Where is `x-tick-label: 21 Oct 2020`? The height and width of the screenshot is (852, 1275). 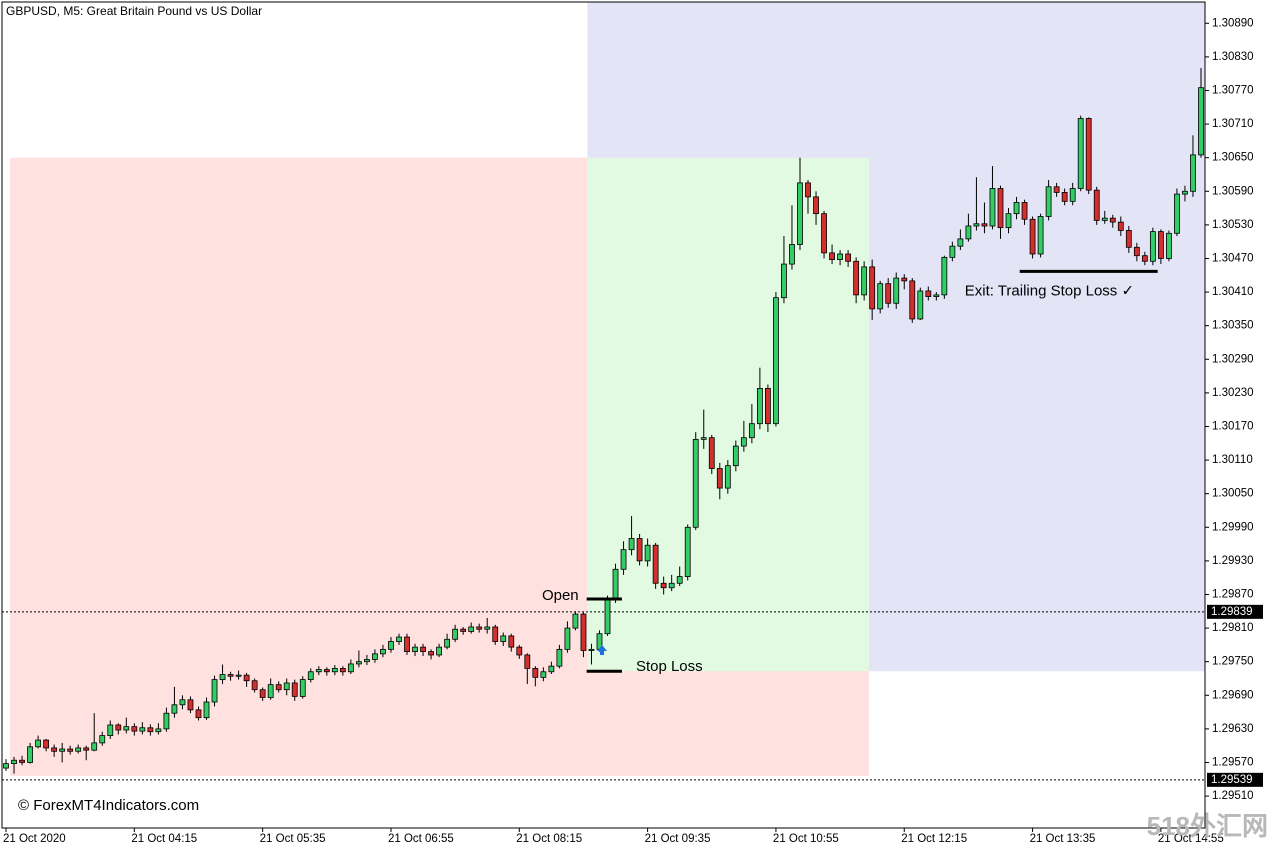
x-tick-label: 21 Oct 2020 is located at coordinates (34, 839).